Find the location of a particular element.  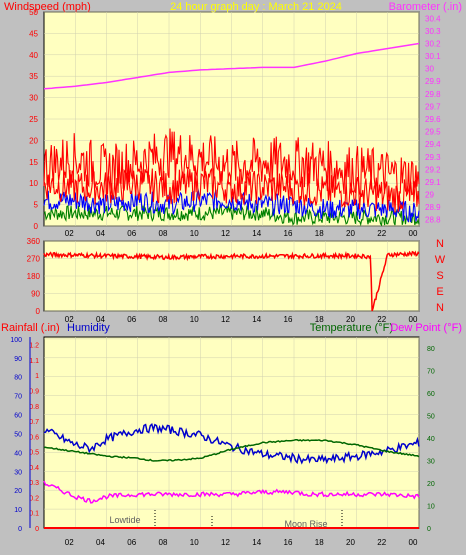

compass-letter: S is located at coordinates (439, 276).